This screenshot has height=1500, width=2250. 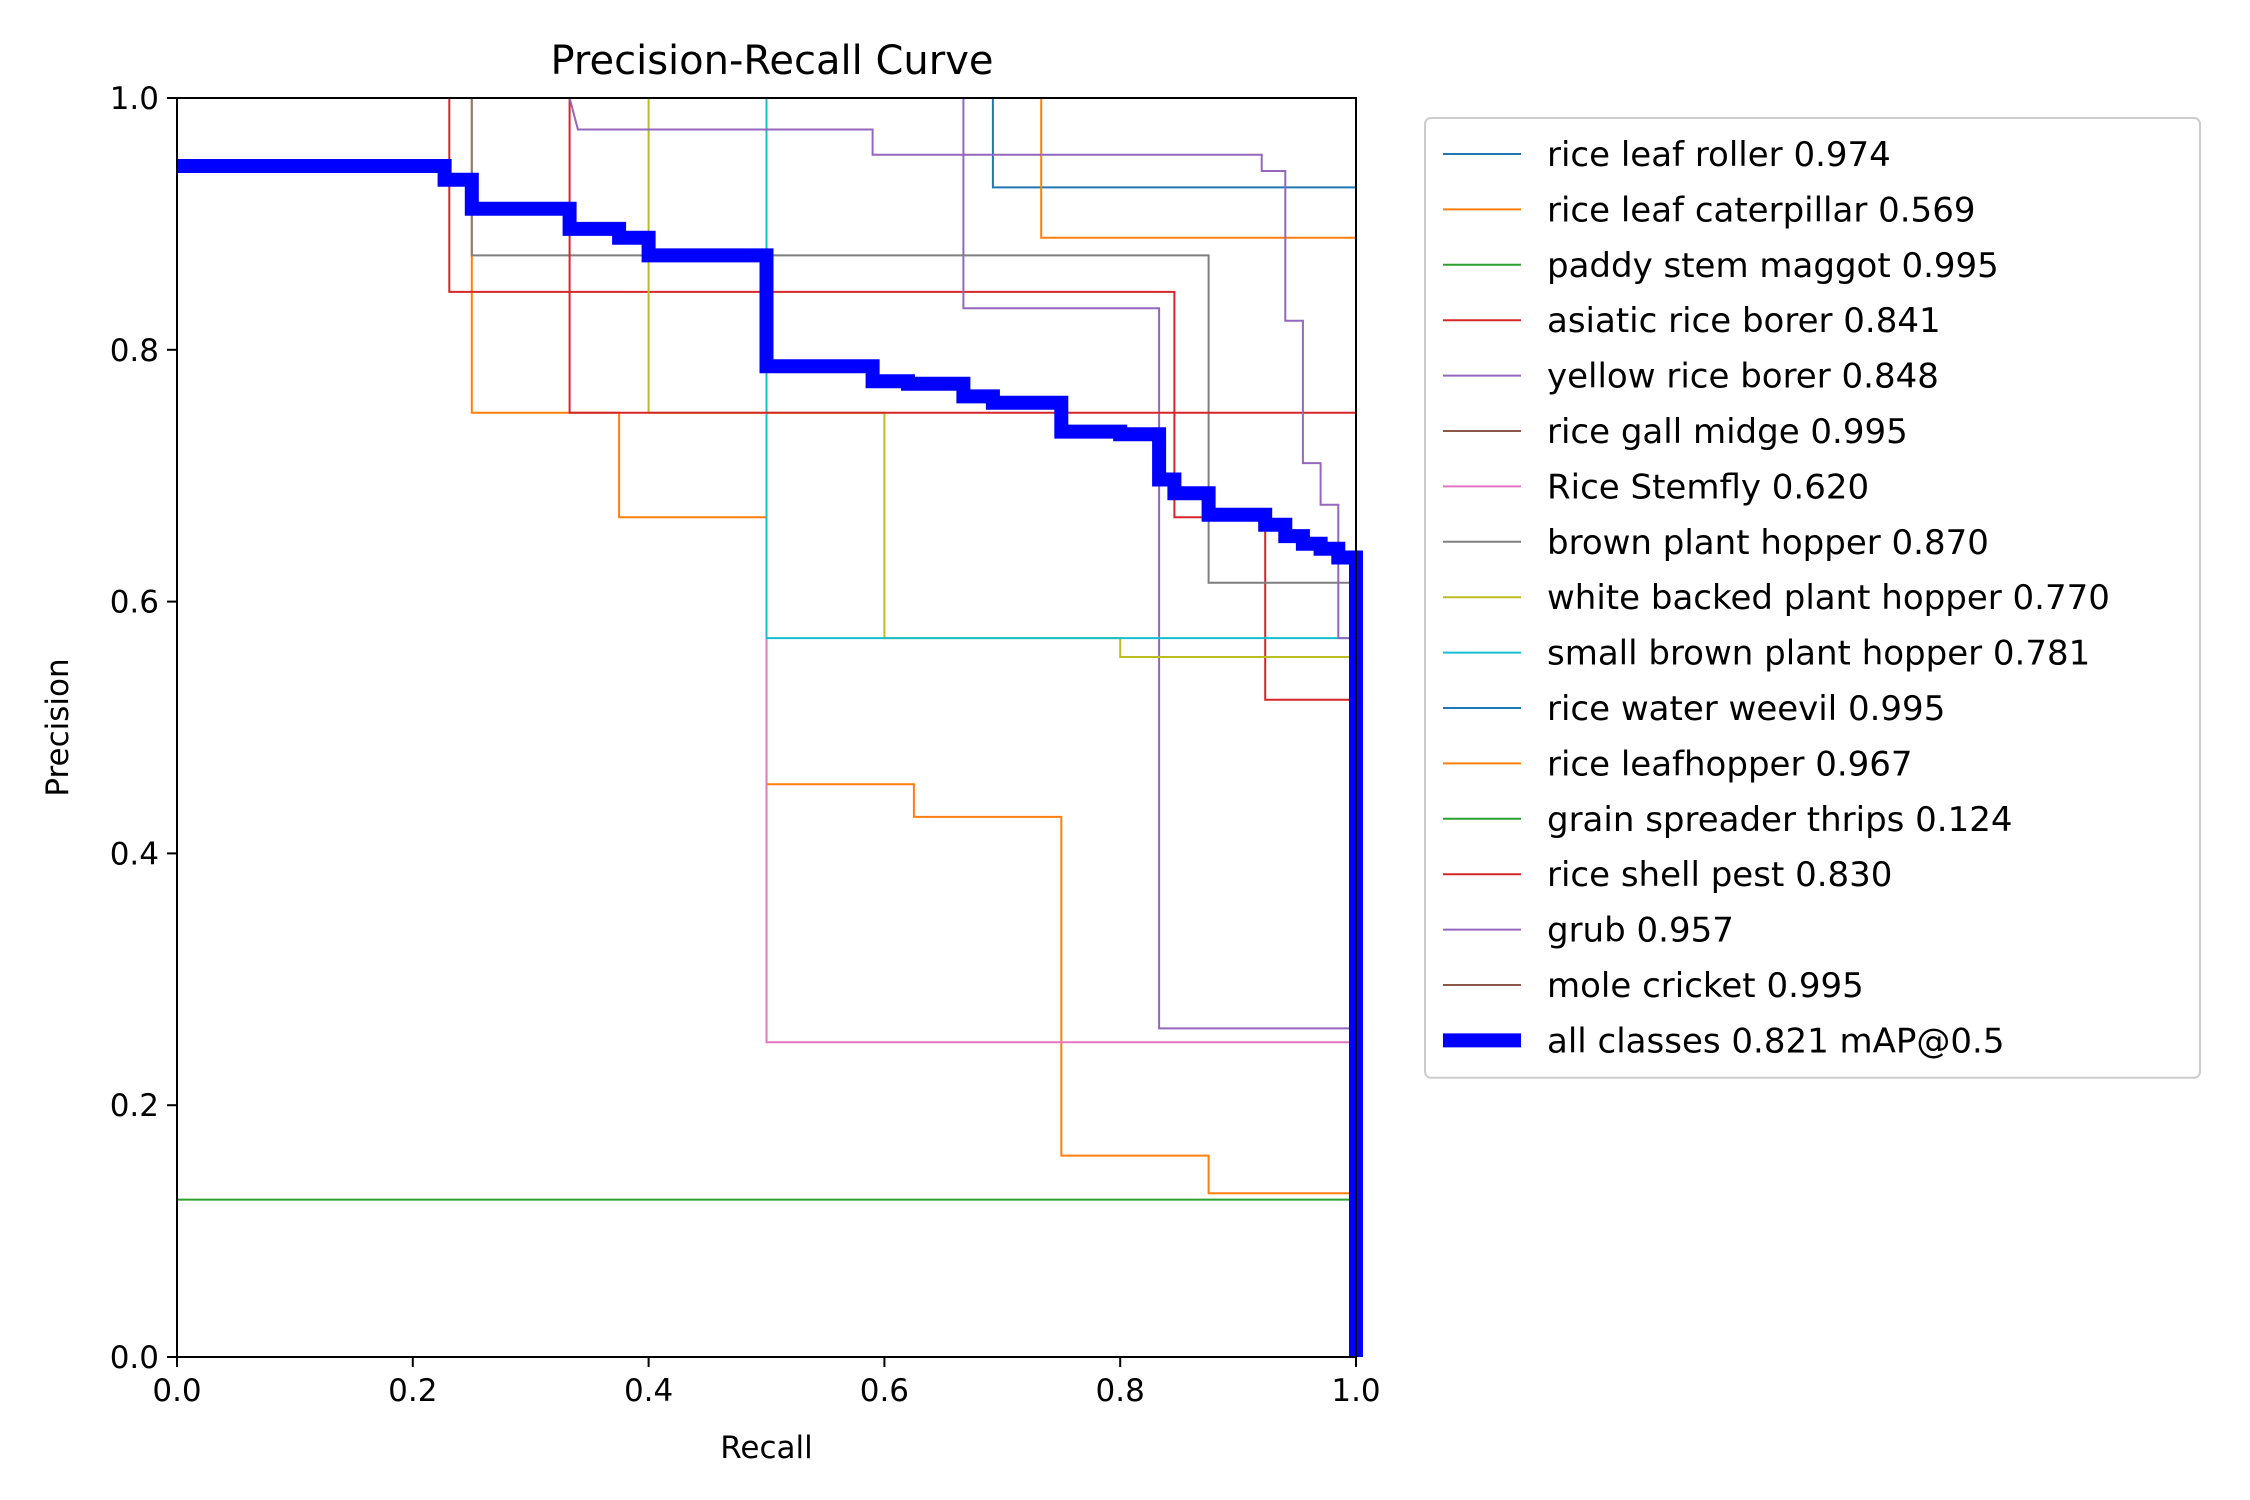 What do you see at coordinates (648, 1391) in the screenshot?
I see `x-tick-label: 0.4` at bounding box center [648, 1391].